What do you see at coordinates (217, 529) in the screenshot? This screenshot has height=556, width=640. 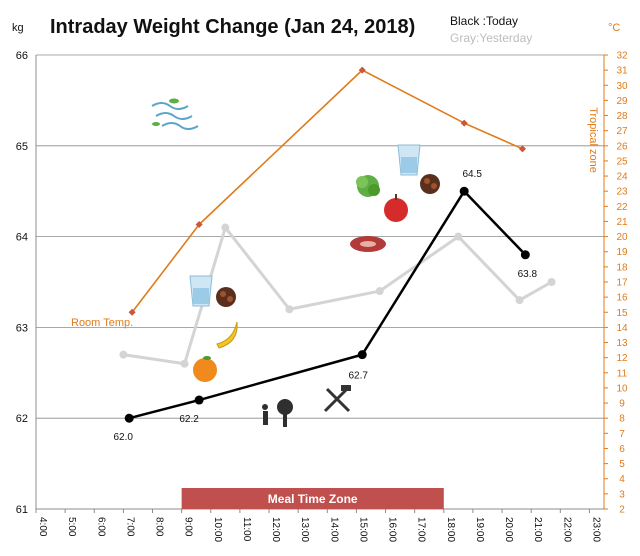 I see `x-tick-label: 10:00` at bounding box center [217, 529].